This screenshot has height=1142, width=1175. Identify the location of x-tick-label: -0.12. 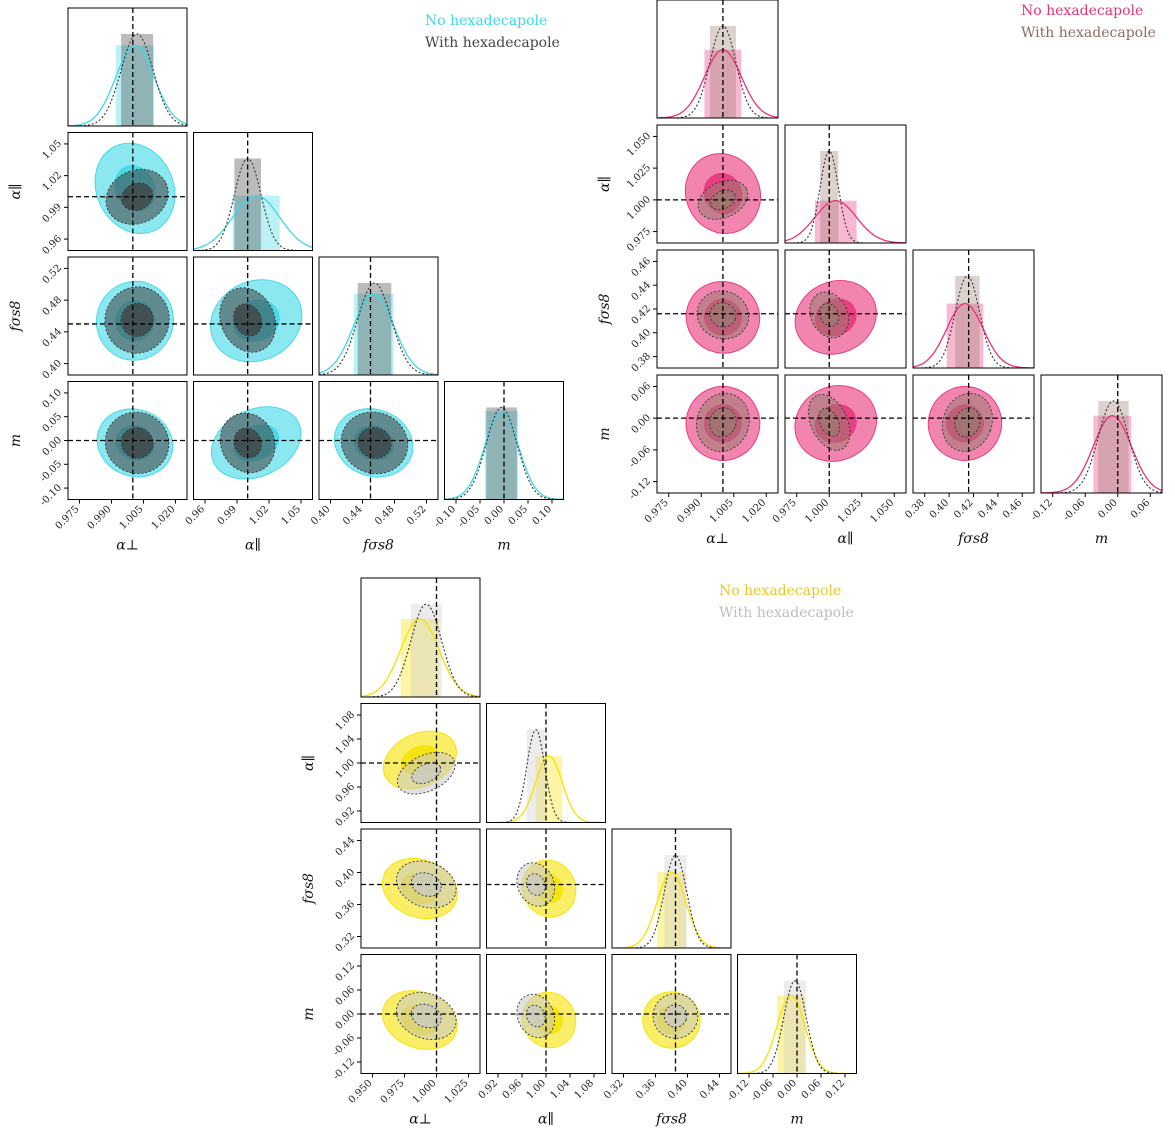
(738, 1091).